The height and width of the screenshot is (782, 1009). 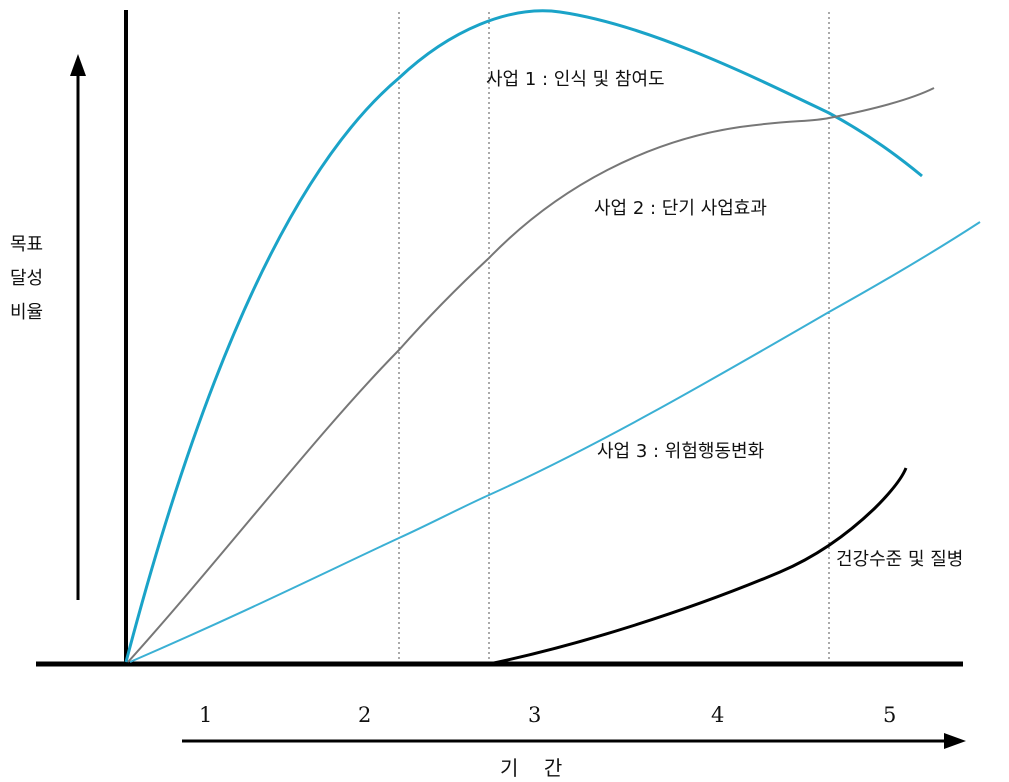 I want to click on series-1-label: 사업 1 : 인식 및 참여도, so click(x=575, y=79).